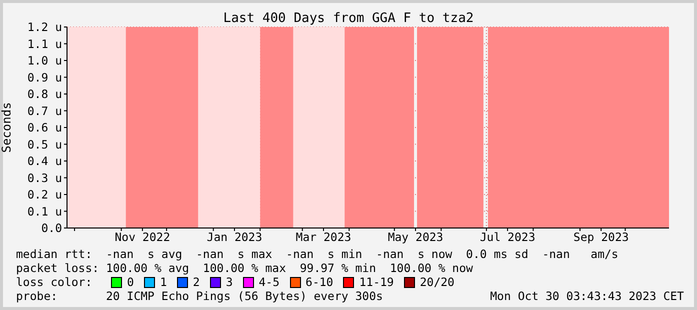 The width and height of the screenshot is (697, 310). I want to click on y-tick-label: 0.7 u, so click(44, 111).